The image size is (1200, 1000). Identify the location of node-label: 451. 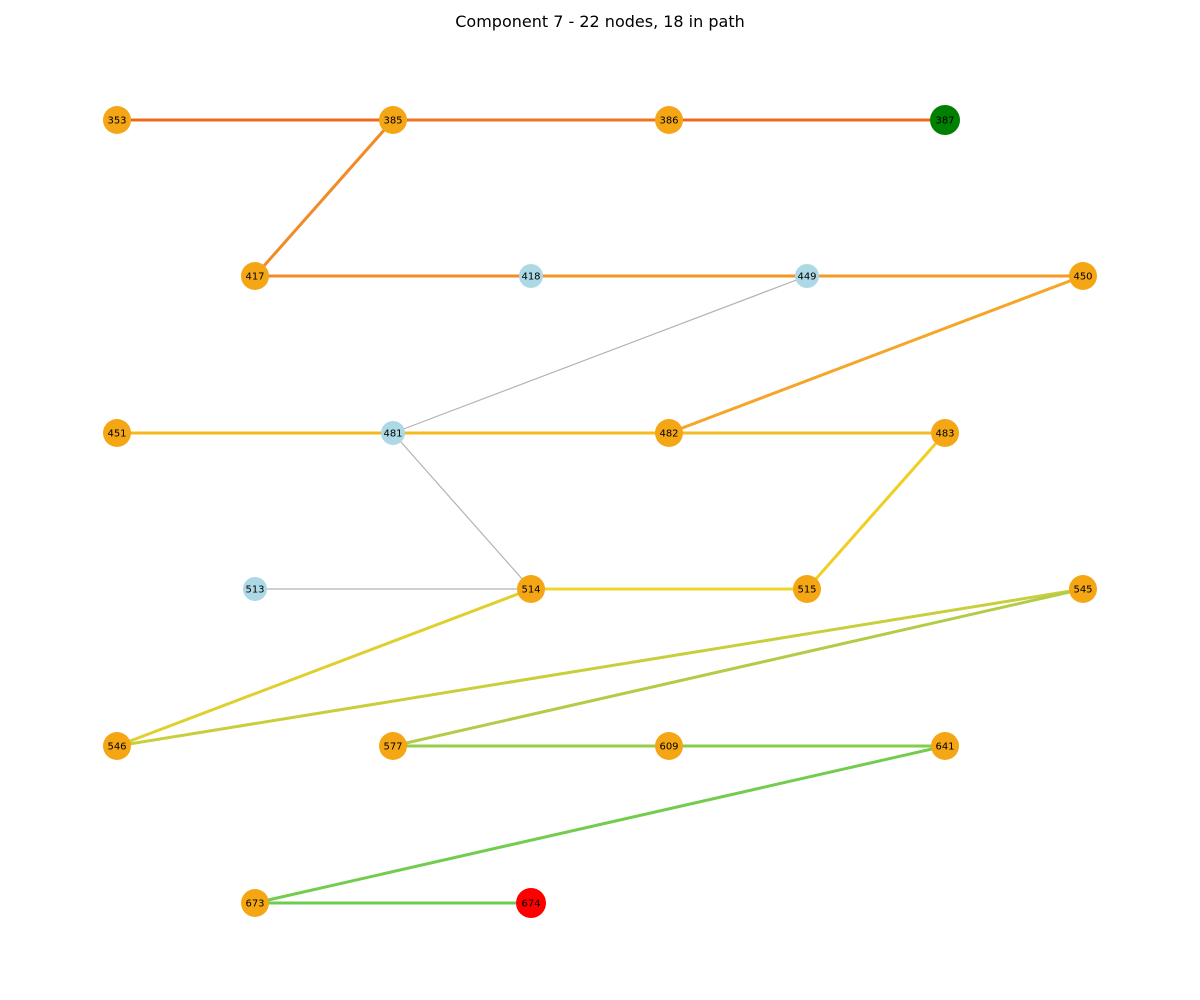
(116, 434).